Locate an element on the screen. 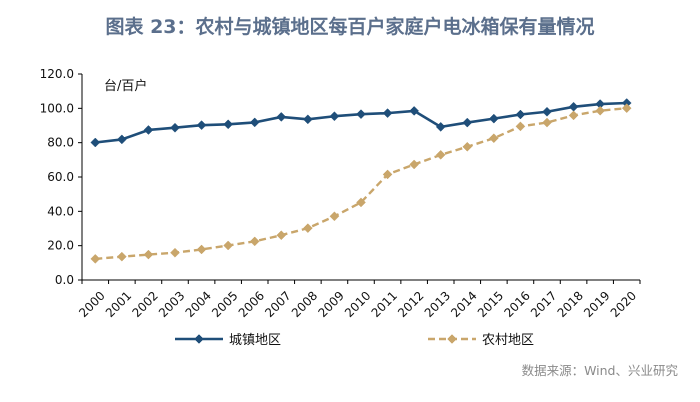  x-tick-label: 2014 is located at coordinates (463, 304).